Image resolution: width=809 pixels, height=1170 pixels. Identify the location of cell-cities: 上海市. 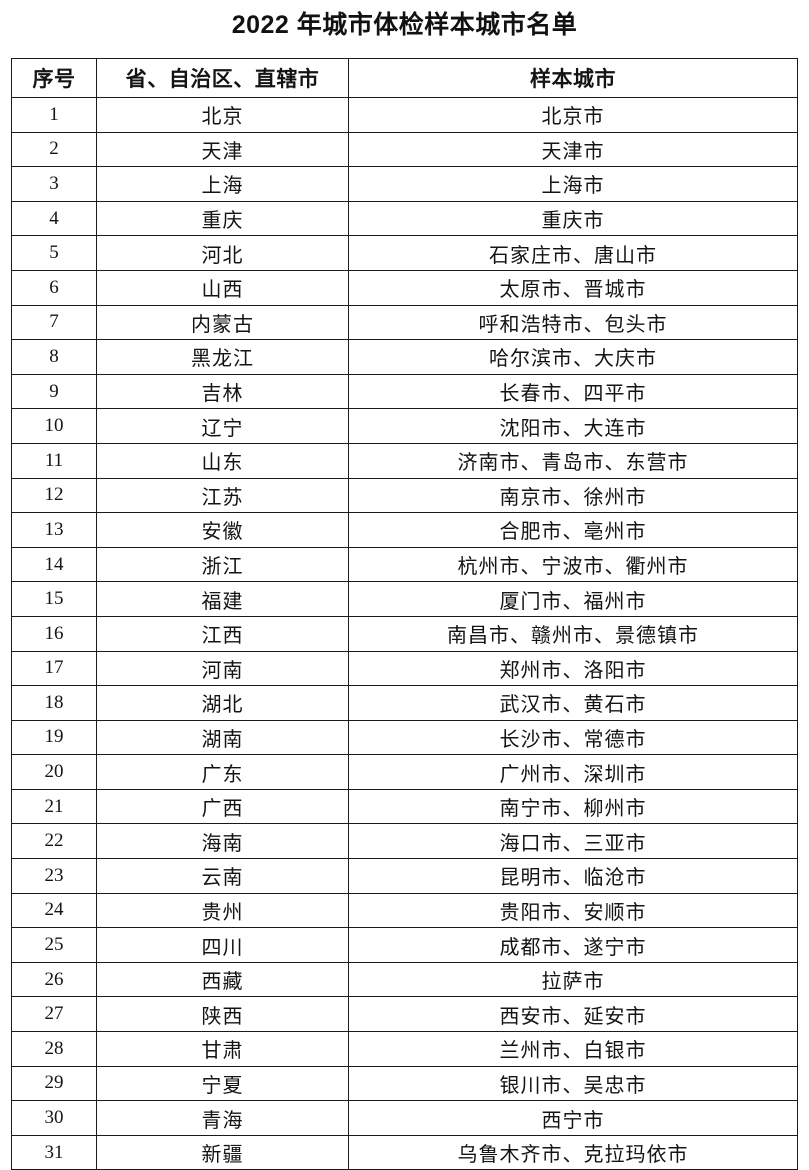
(573, 184).